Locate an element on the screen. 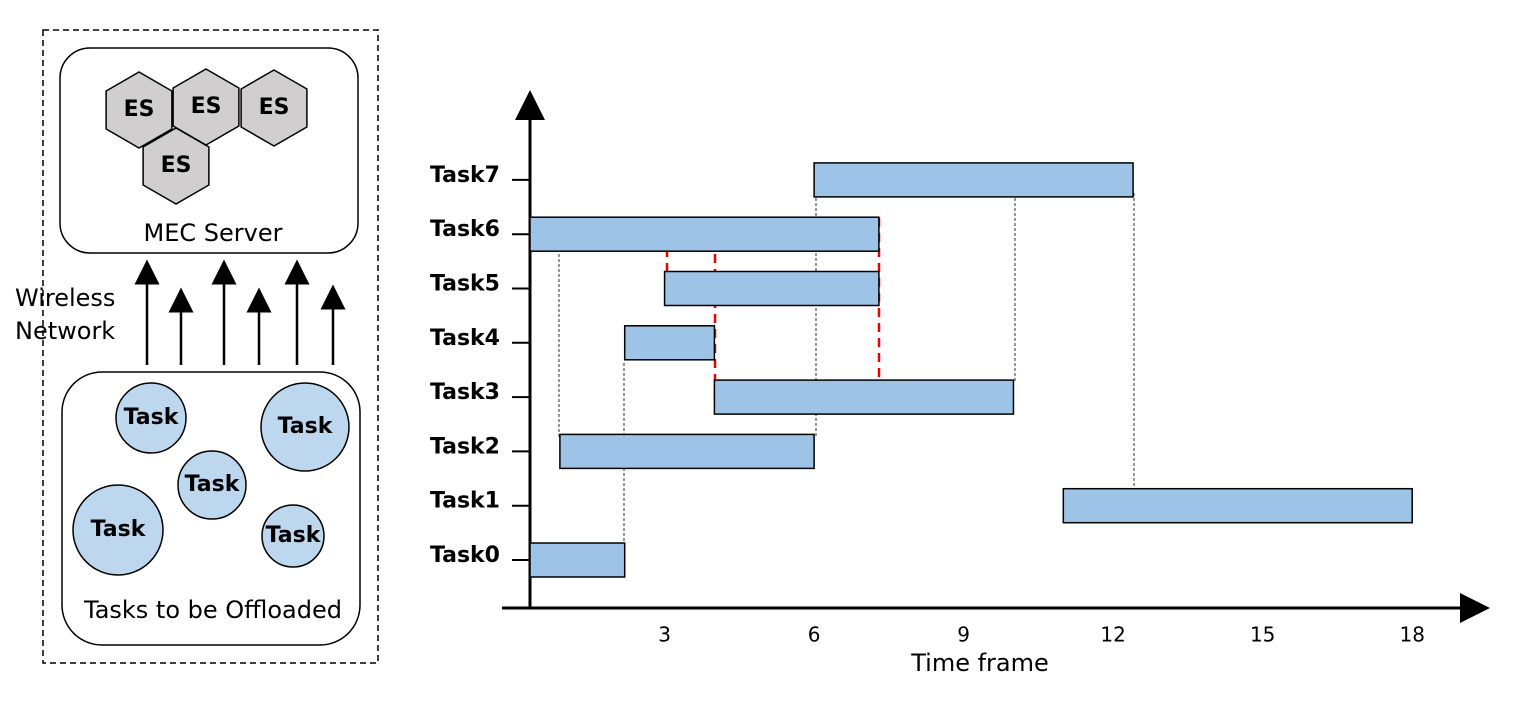 The height and width of the screenshot is (701, 1513). y-tick-label: Task6 is located at coordinates (465, 229).